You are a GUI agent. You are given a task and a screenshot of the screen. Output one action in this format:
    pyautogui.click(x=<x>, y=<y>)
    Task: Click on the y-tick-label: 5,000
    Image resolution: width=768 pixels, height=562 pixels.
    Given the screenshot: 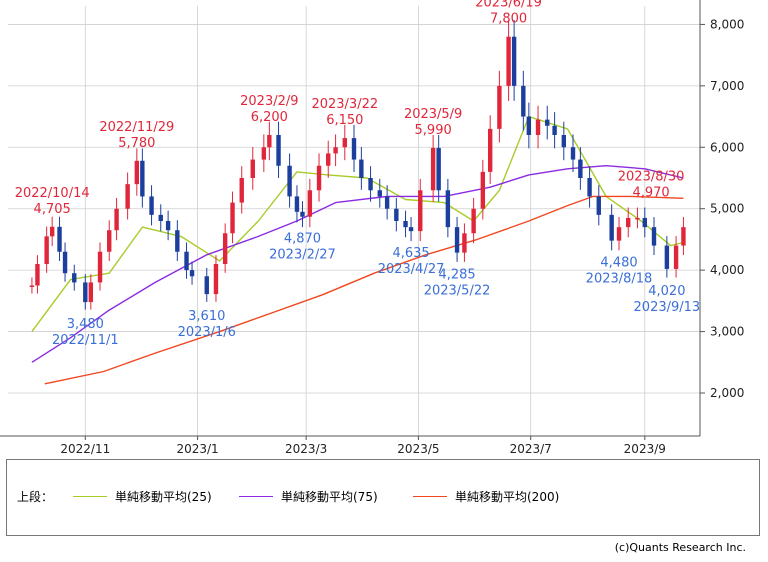 What is the action you would take?
    pyautogui.click(x=727, y=209)
    